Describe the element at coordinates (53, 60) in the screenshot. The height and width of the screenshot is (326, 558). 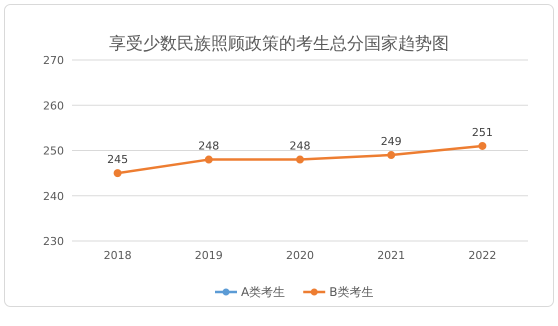
I see `y-tick-label: 270` at that location.